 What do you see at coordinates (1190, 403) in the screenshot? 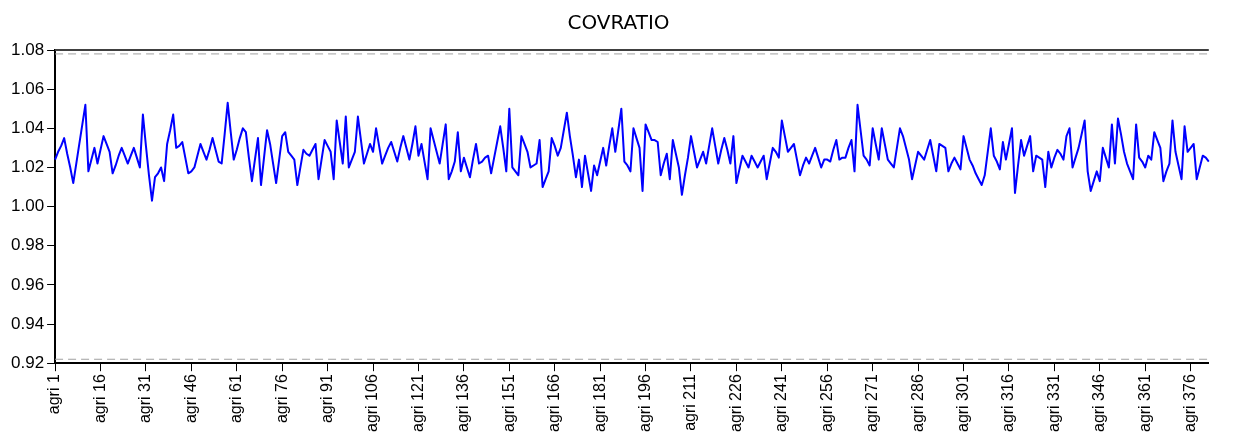
I see `x-tick-label: agri 376` at bounding box center [1190, 403].